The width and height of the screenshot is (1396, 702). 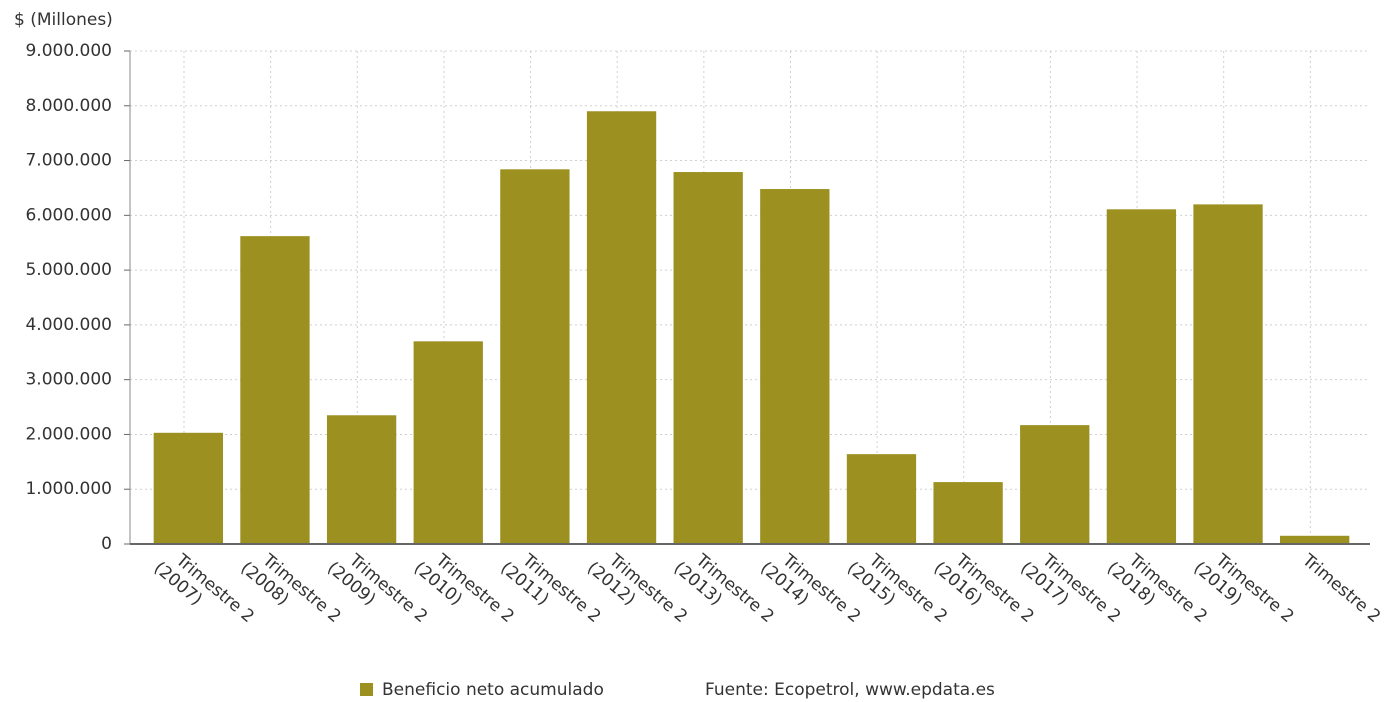 I want to click on x-tick-label: Trimestre 2(2017), so click(x=1070, y=593).